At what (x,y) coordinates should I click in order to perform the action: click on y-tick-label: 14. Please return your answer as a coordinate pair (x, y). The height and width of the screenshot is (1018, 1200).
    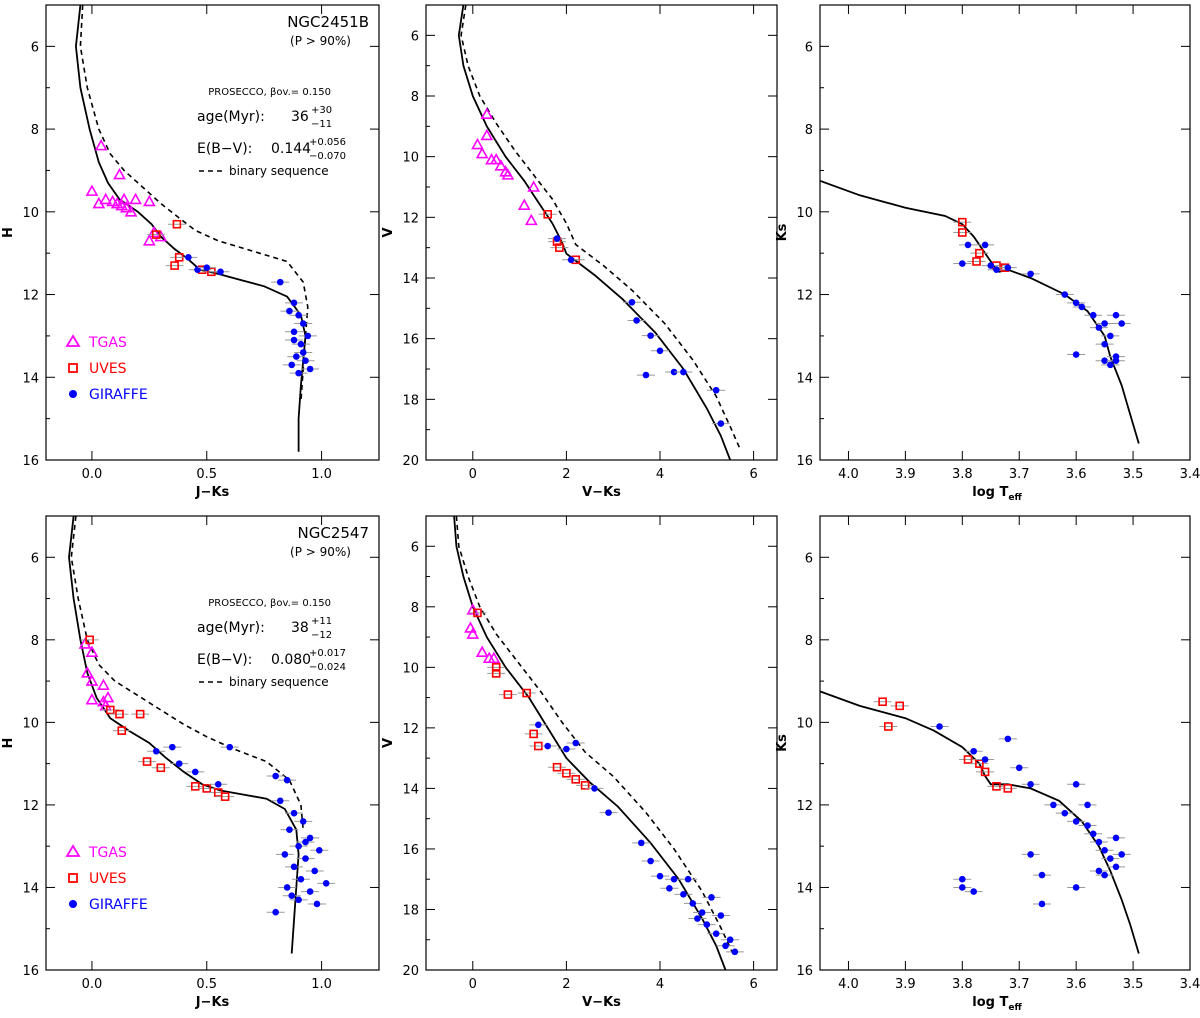
    Looking at the image, I should click on (410, 279).